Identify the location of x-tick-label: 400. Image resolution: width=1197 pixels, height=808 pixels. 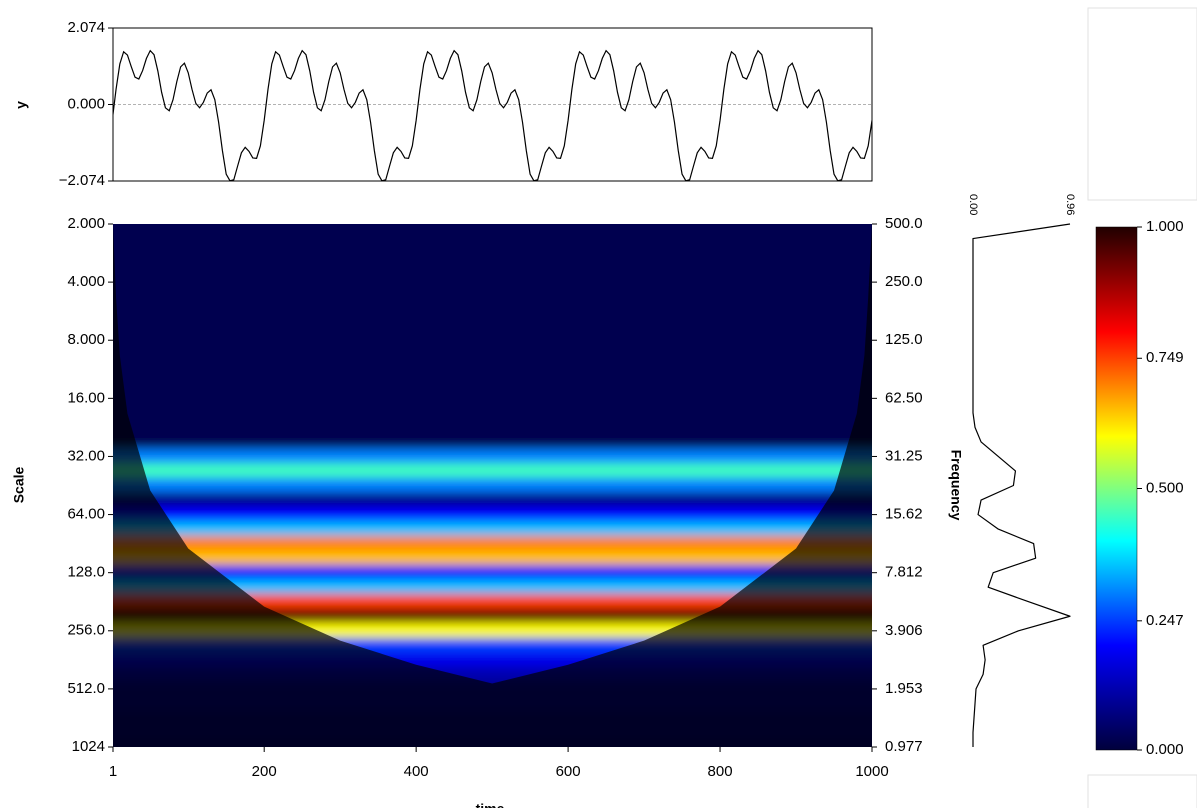
(416, 771).